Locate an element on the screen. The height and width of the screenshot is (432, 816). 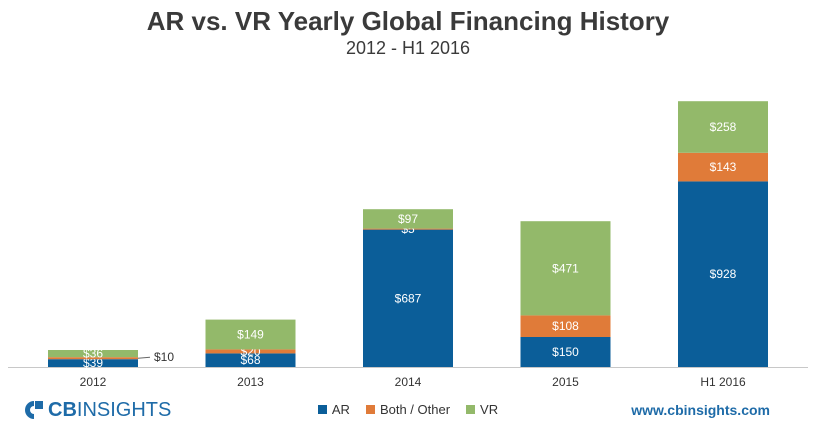
bar-ar-2012 is located at coordinates (93, 363).